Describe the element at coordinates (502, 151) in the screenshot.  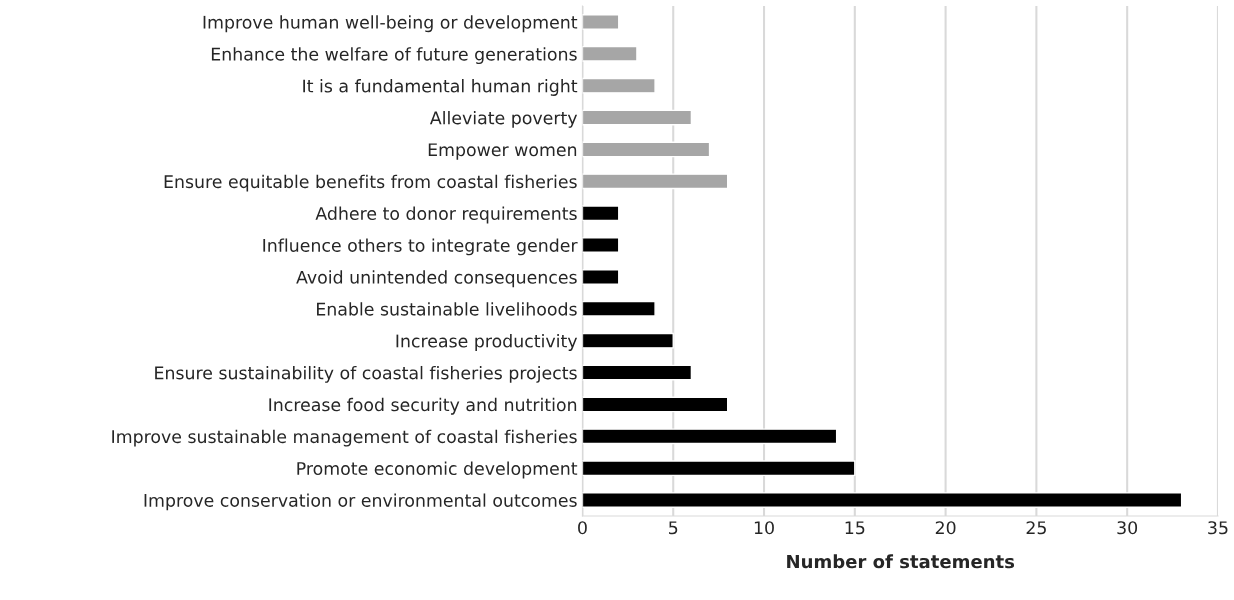
I see `y-tick-label: Empower women` at that location.